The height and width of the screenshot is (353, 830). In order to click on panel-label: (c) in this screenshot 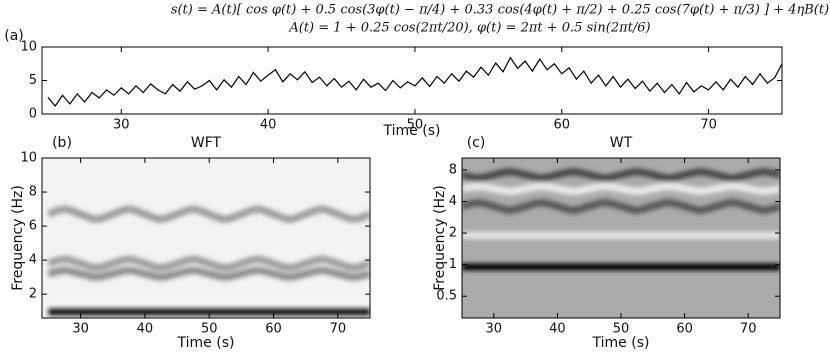, I will do `click(476, 143)`.